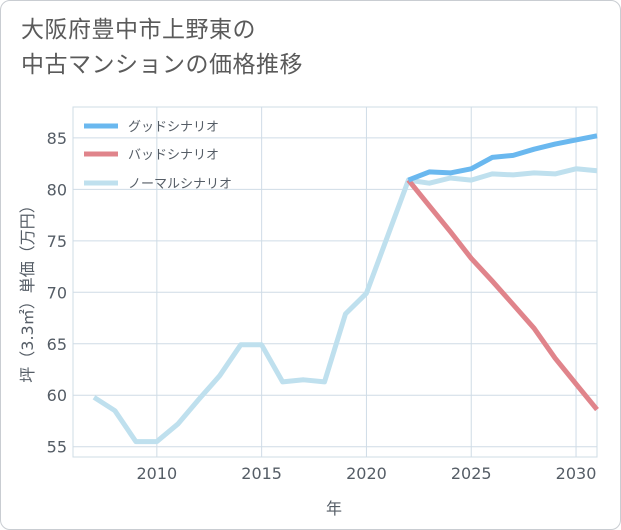 This screenshot has width=621, height=530. Describe the element at coordinates (173, 127) in the screenshot. I see `legend-label-1: グッドシナリオ` at that location.